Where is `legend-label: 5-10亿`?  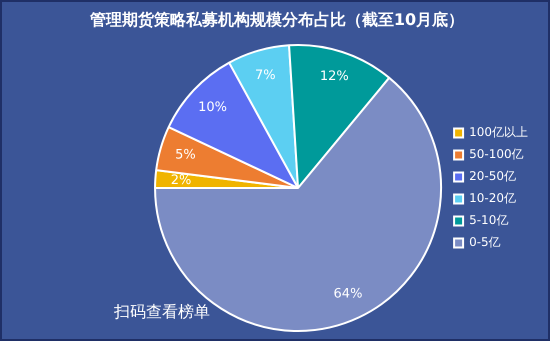
legend-label: 5-10亿 is located at coordinates (488, 220).